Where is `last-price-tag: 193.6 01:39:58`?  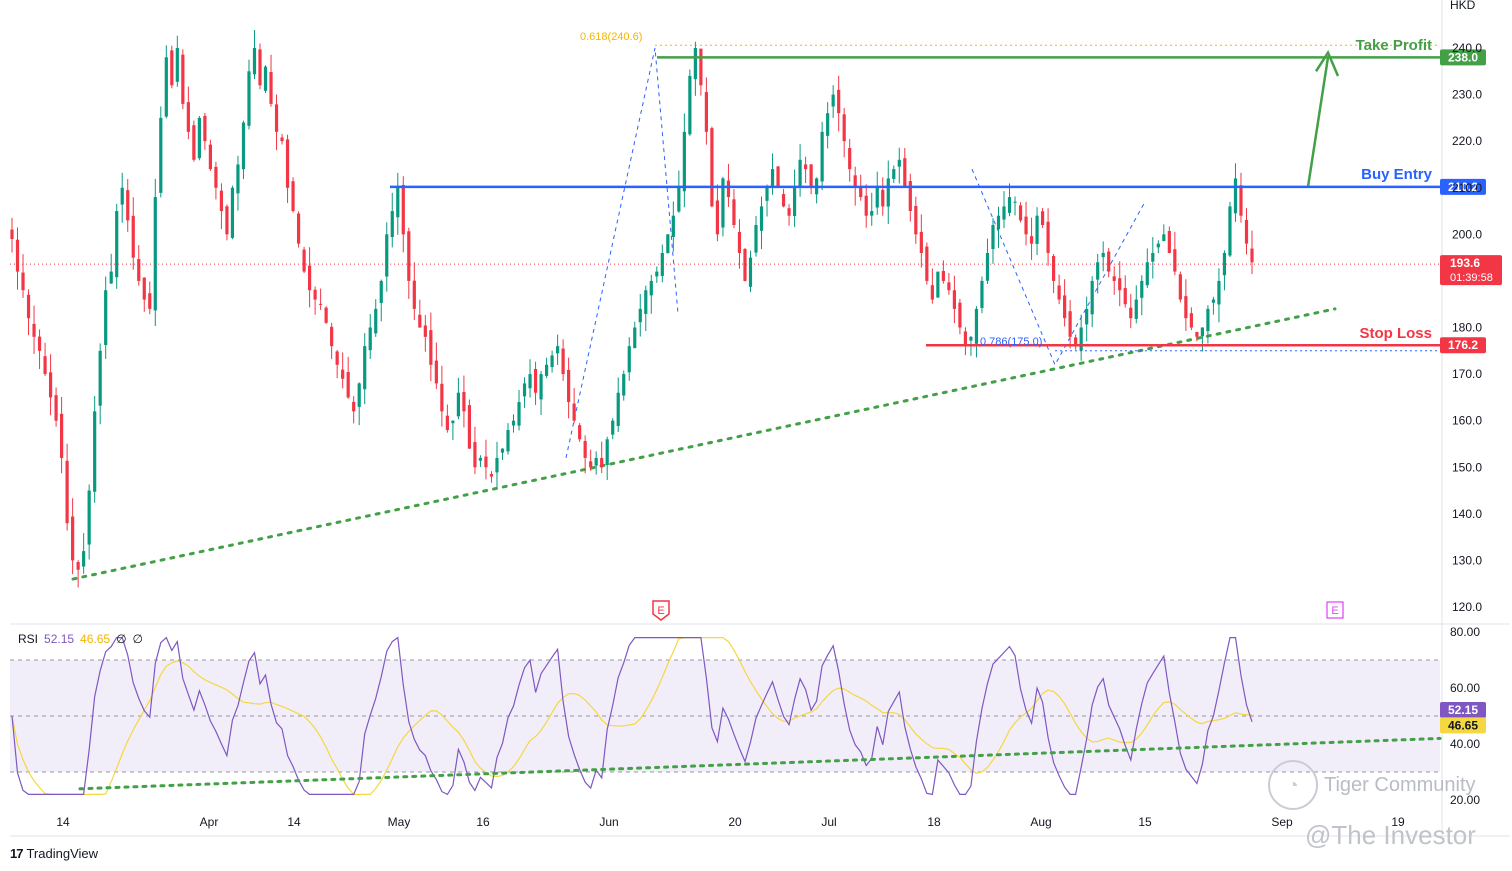
last-price-tag: 193.6 01:39:58 is located at coordinates (1471, 270).